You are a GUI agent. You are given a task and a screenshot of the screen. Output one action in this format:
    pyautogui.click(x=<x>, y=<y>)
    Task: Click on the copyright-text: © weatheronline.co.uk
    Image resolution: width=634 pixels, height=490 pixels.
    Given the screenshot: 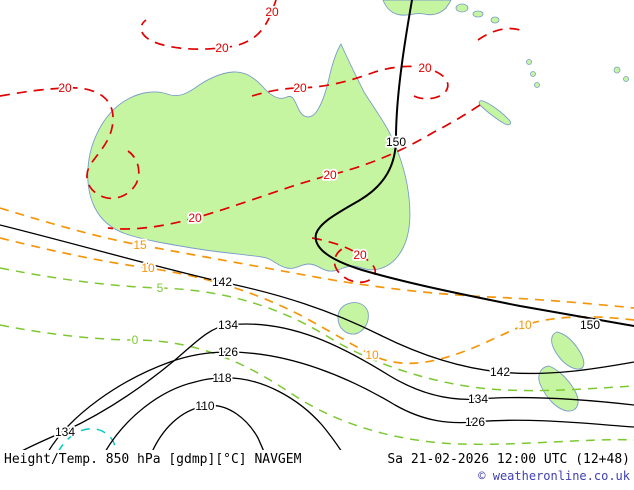 What is the action you would take?
    pyautogui.click(x=554, y=476)
    